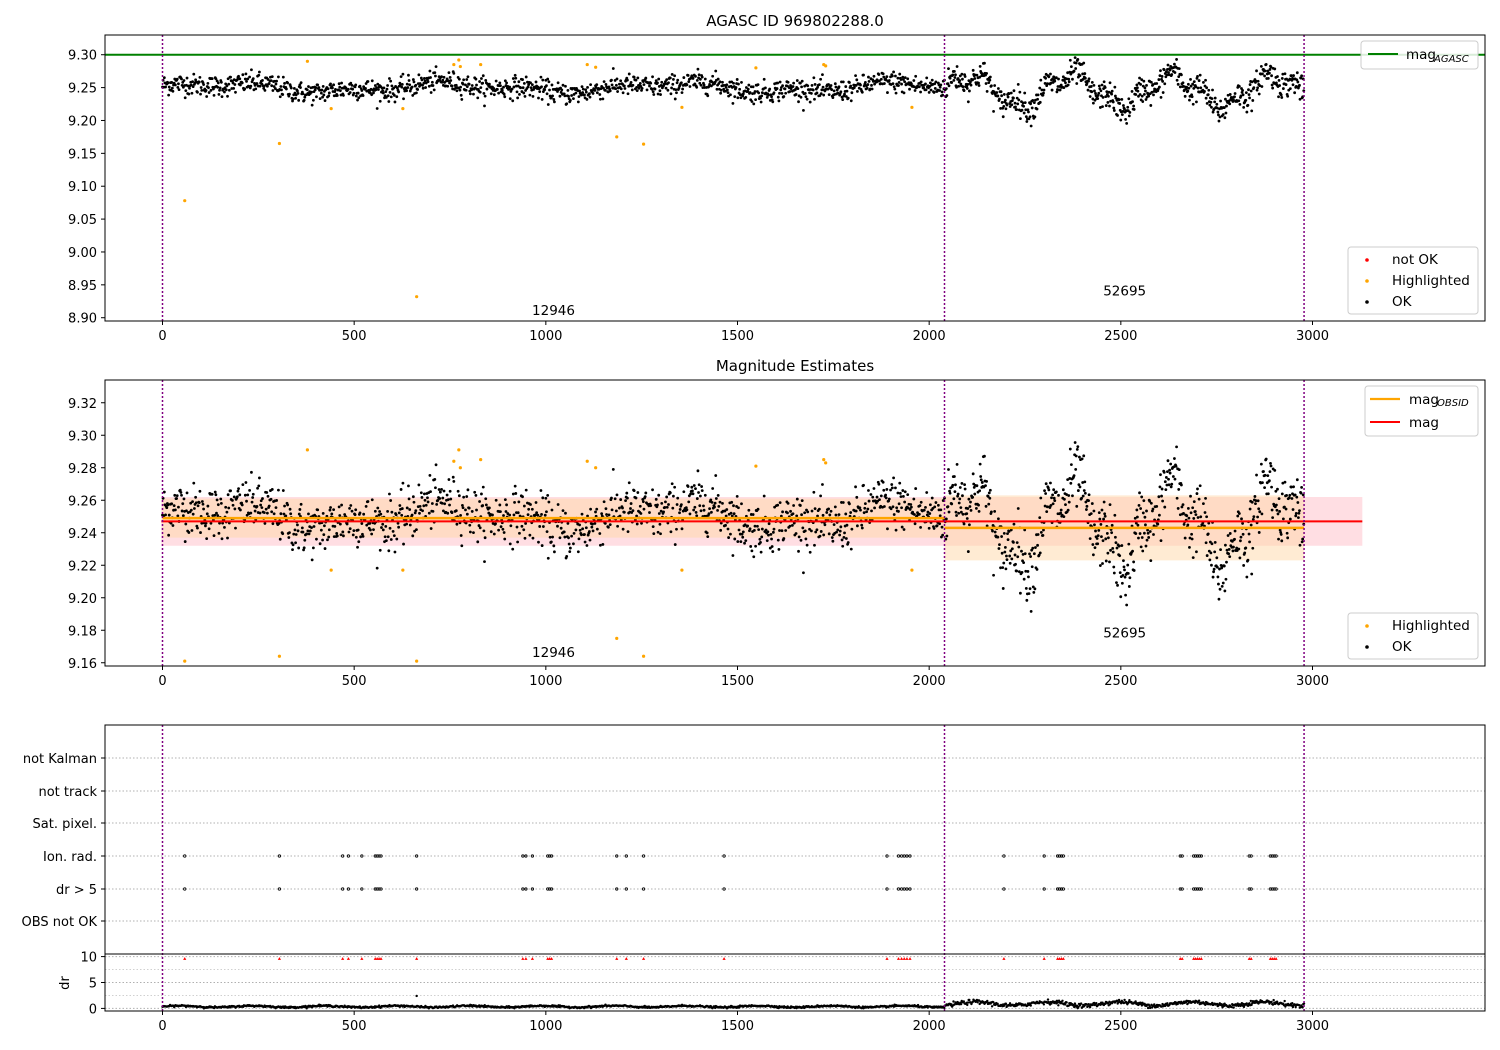  I want to click on legend-label-ok: OK, so click(1402, 302).